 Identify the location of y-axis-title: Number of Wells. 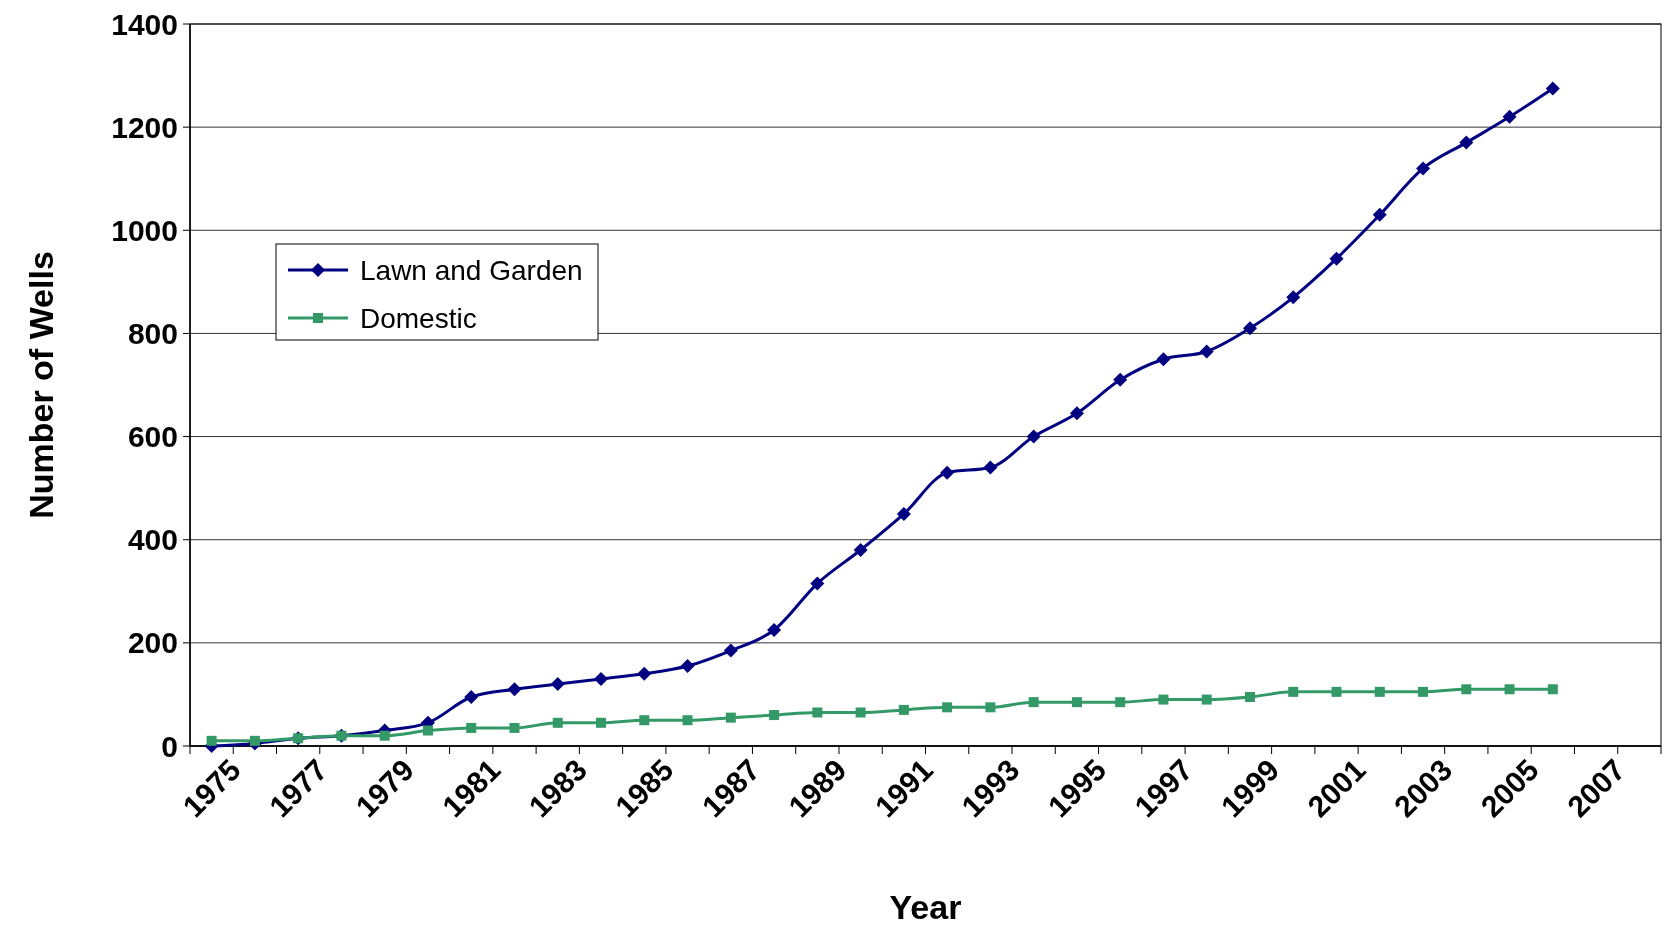
(41, 385).